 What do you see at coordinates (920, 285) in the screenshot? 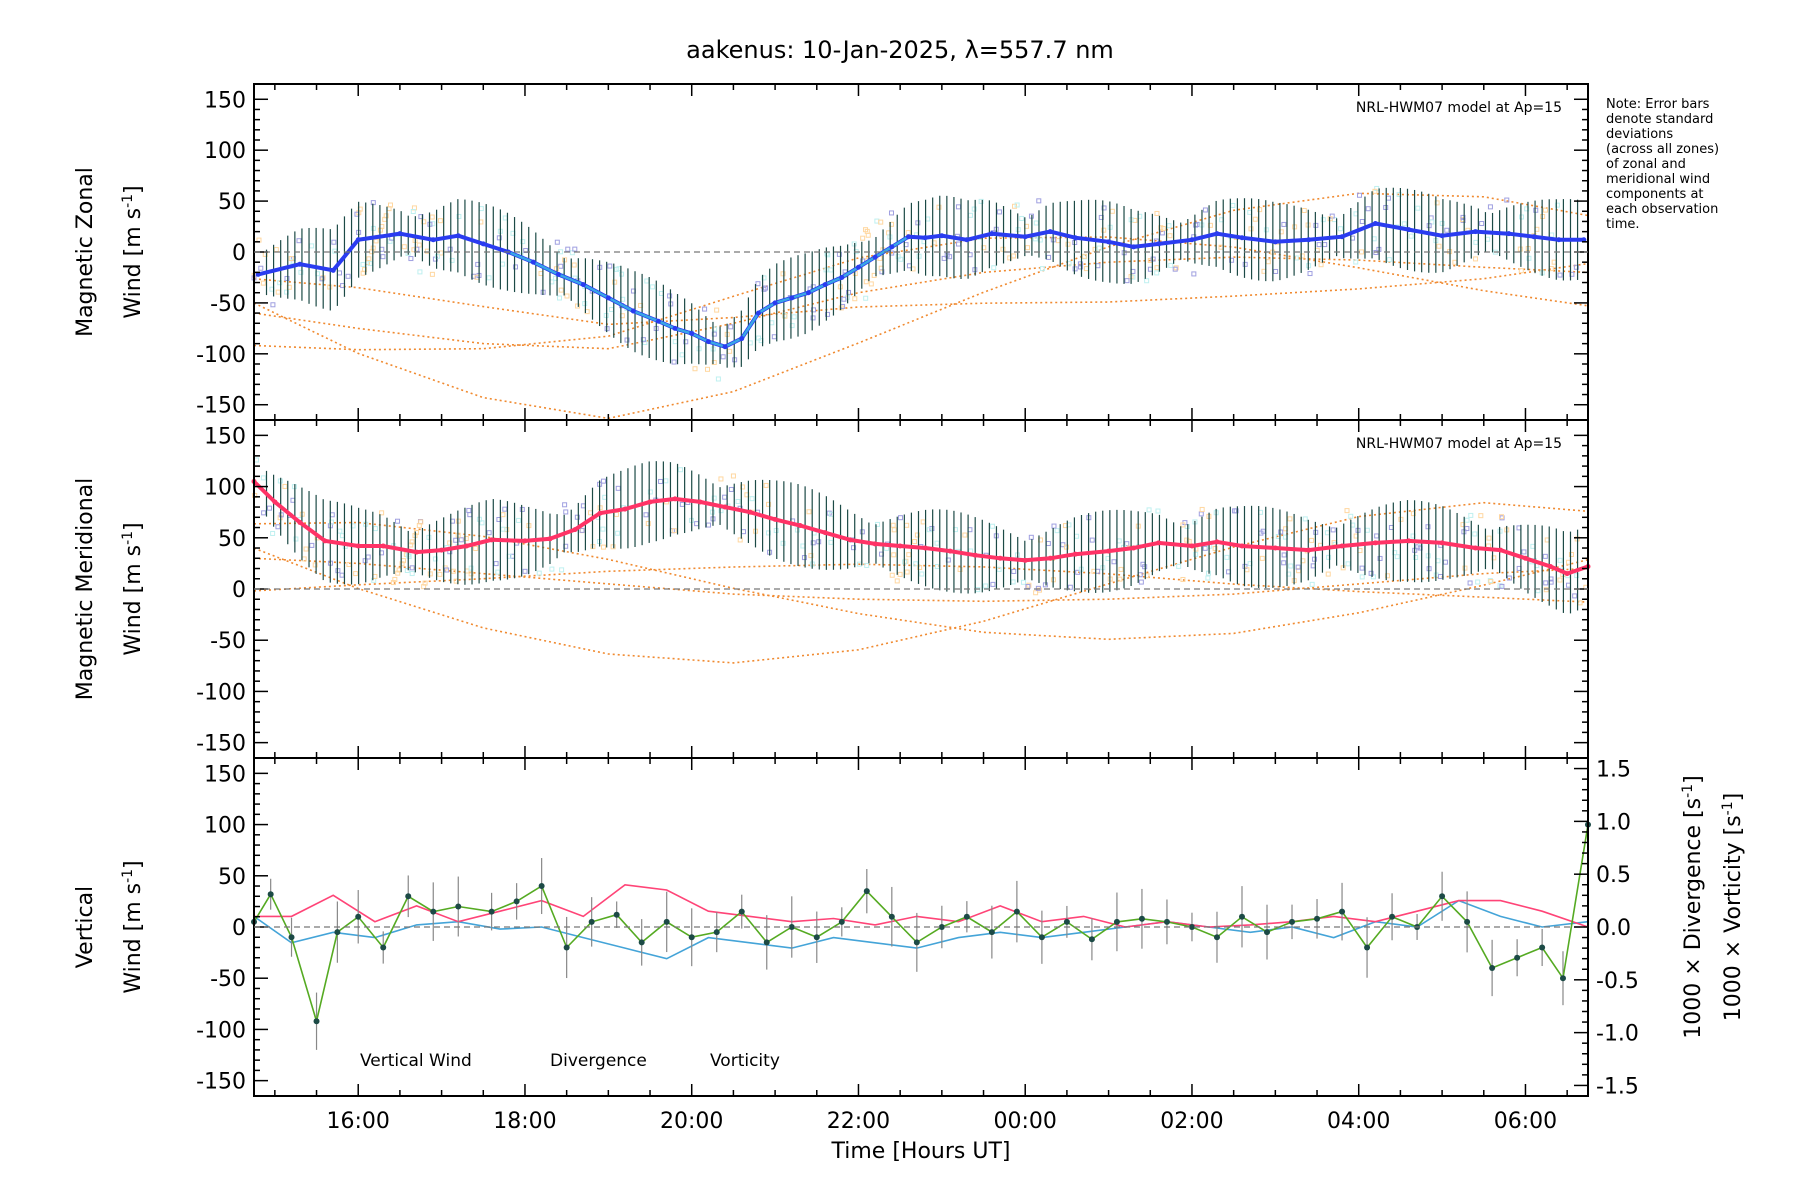
I see `zonal-wind-line` at bounding box center [920, 285].